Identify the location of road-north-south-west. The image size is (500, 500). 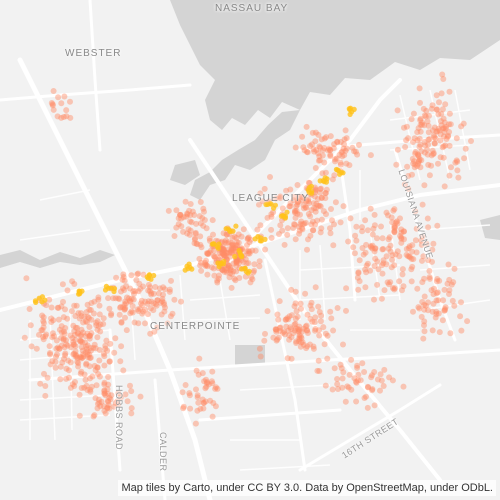
(95, 75).